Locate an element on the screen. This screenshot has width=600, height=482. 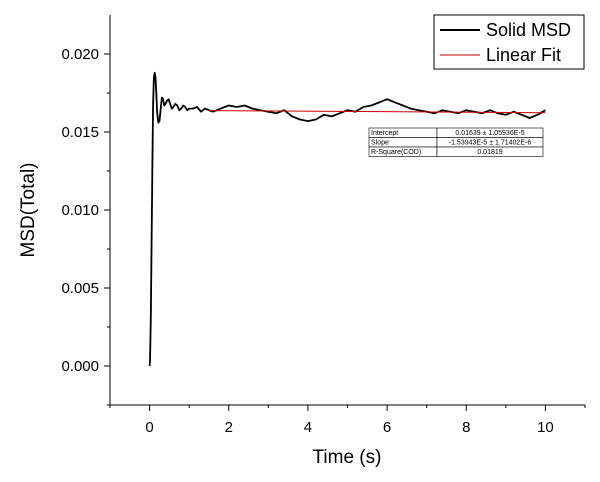
y-tick-label: 0.015 is located at coordinates (80, 132).